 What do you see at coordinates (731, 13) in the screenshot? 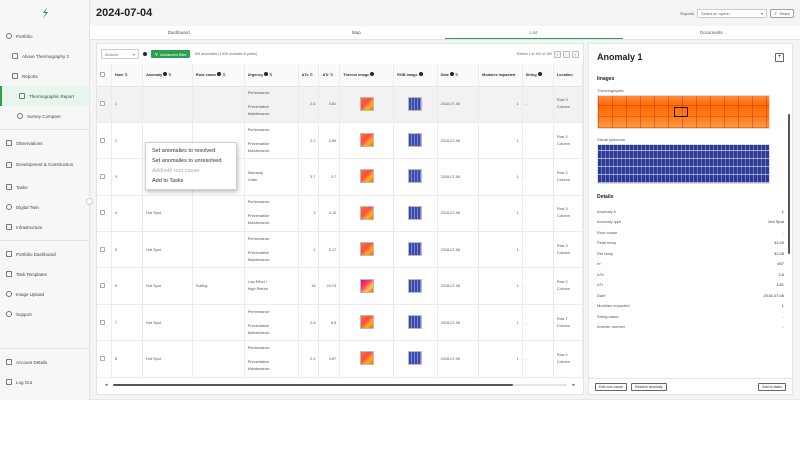
I see `export-select: Select an option ▾` at bounding box center [731, 13].